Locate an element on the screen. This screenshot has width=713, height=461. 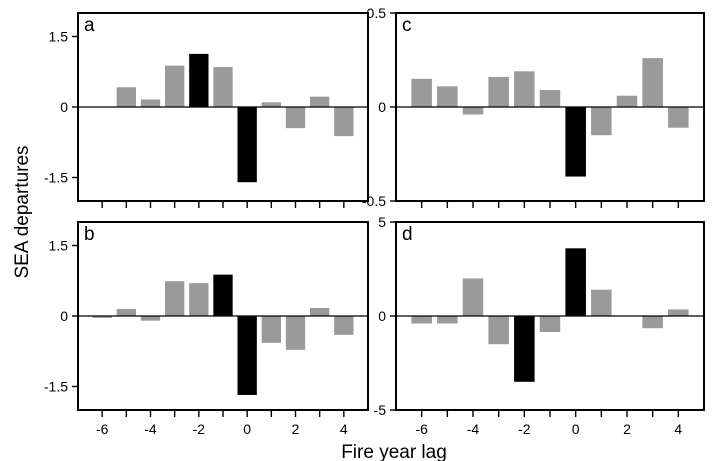
y-tick-label: -0.5 is located at coordinates (374, 201).